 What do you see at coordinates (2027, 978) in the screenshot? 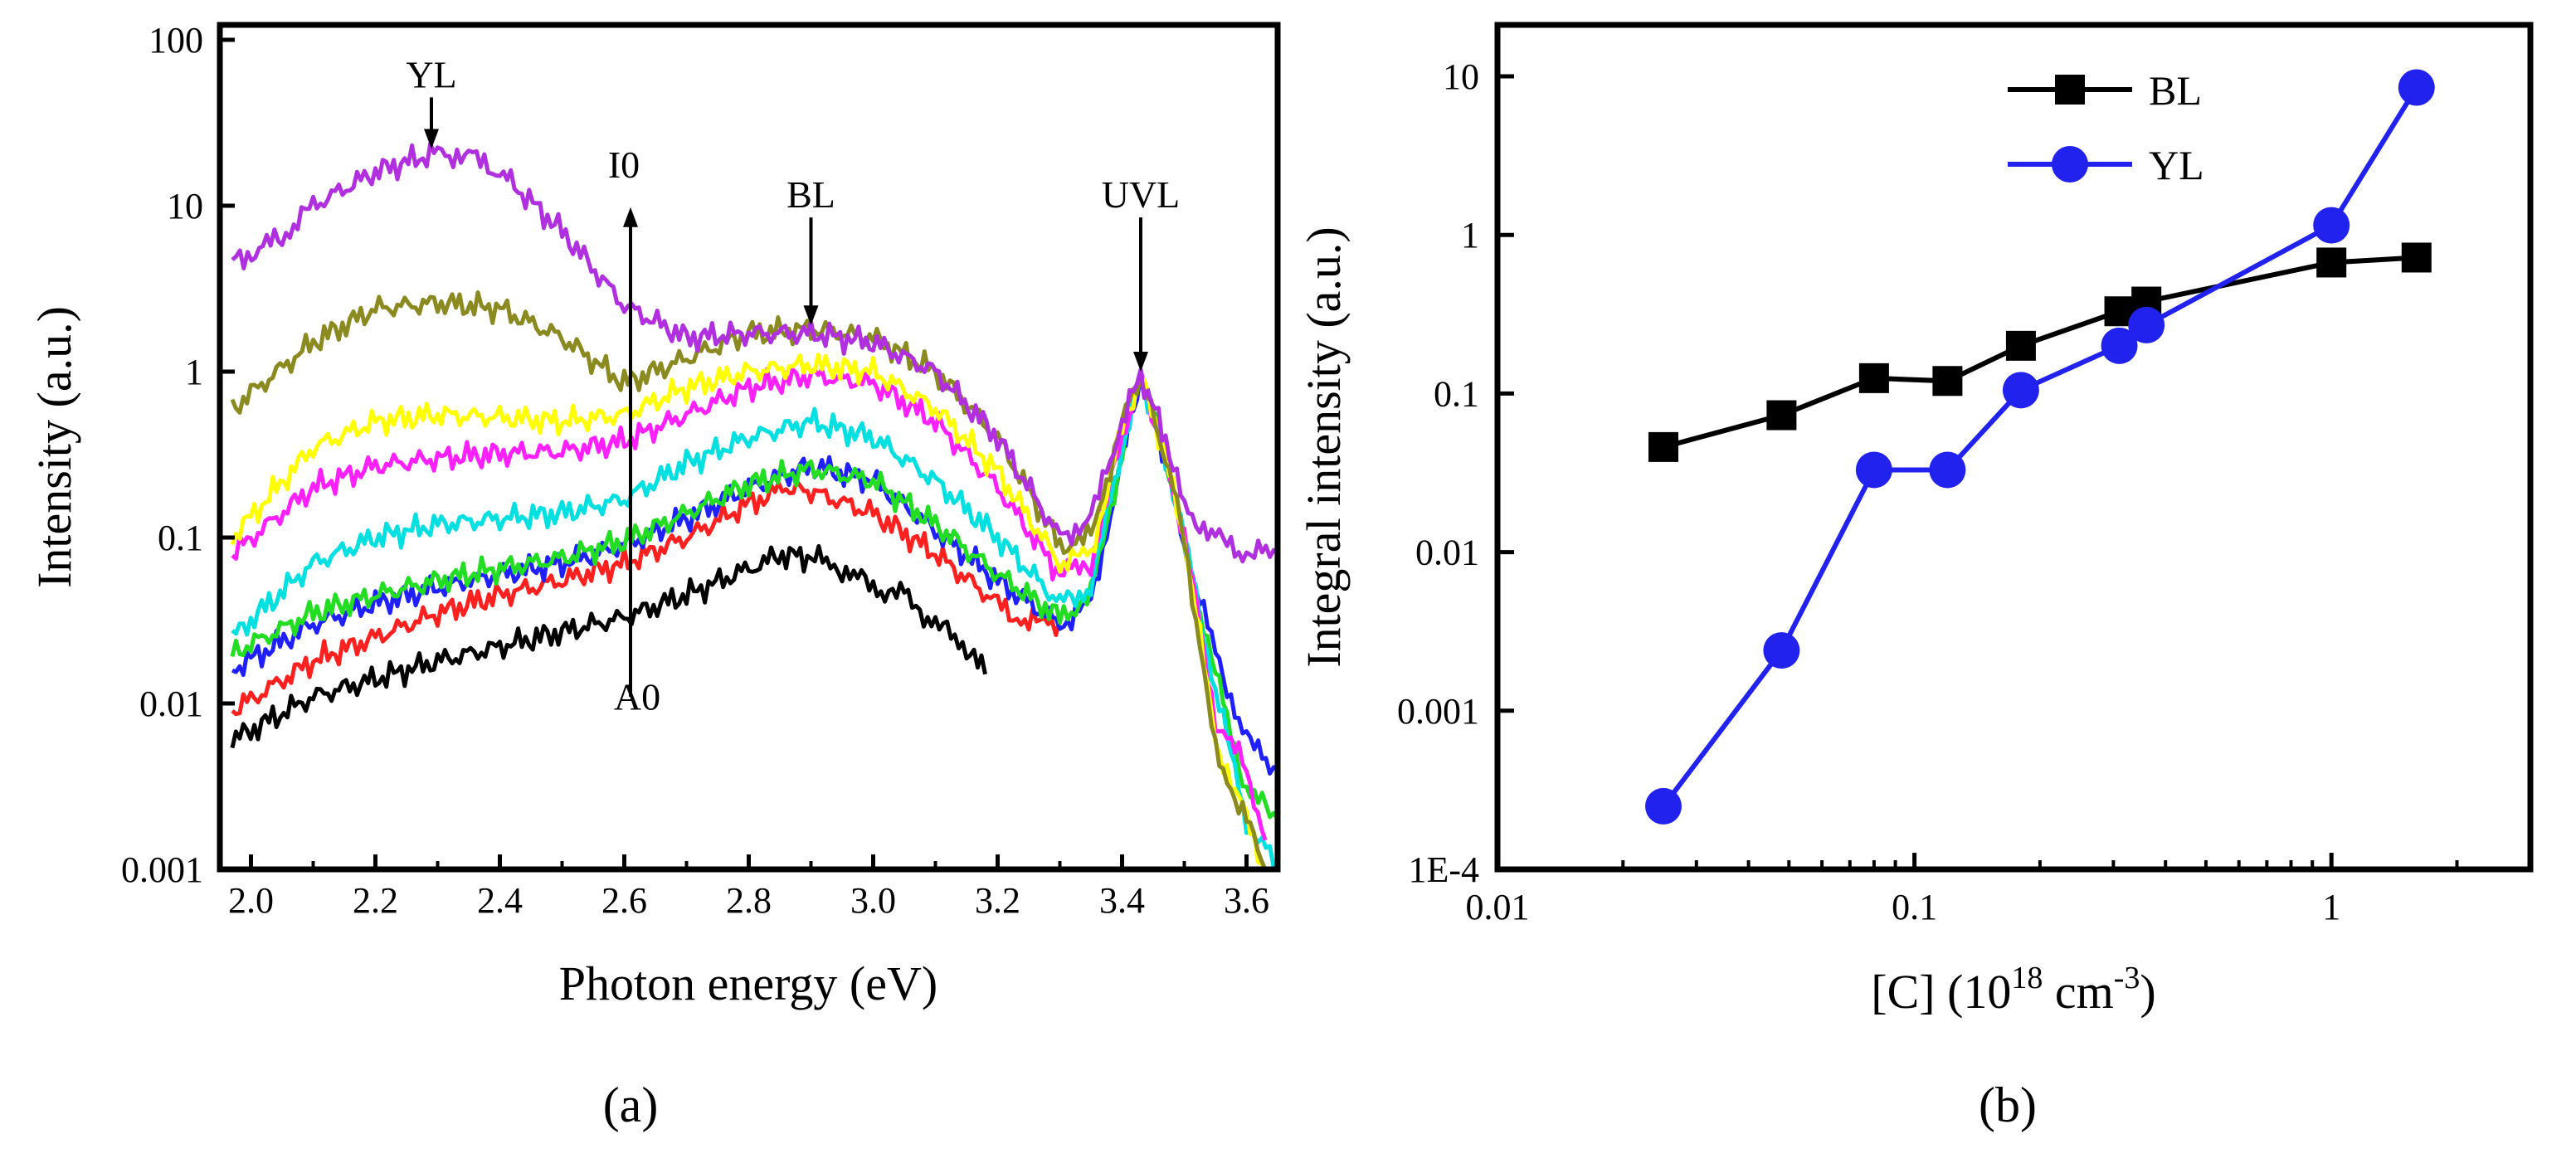
I see `panel-b-xlabel-sup1: 18` at bounding box center [2027, 978].